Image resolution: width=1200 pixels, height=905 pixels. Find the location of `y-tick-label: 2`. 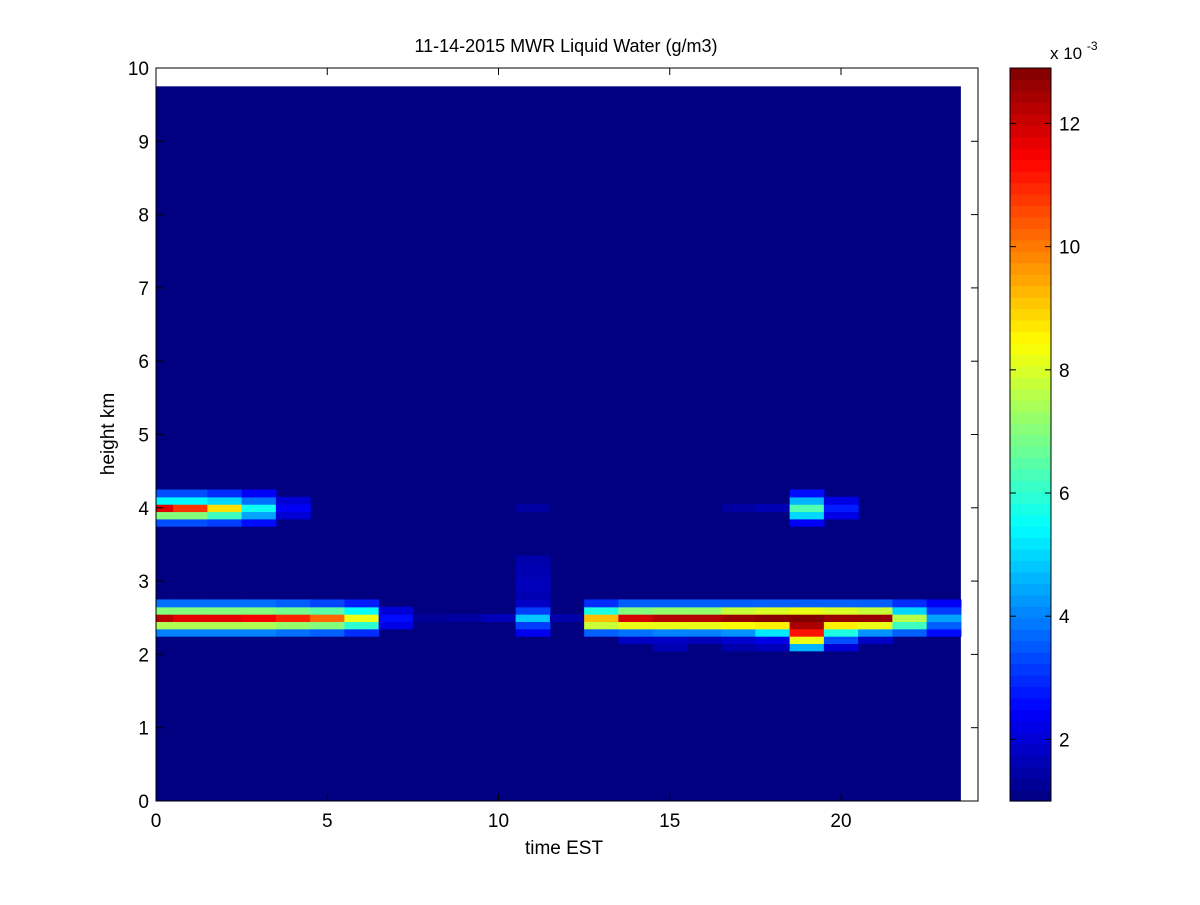

y-tick-label: 2 is located at coordinates (143, 655).